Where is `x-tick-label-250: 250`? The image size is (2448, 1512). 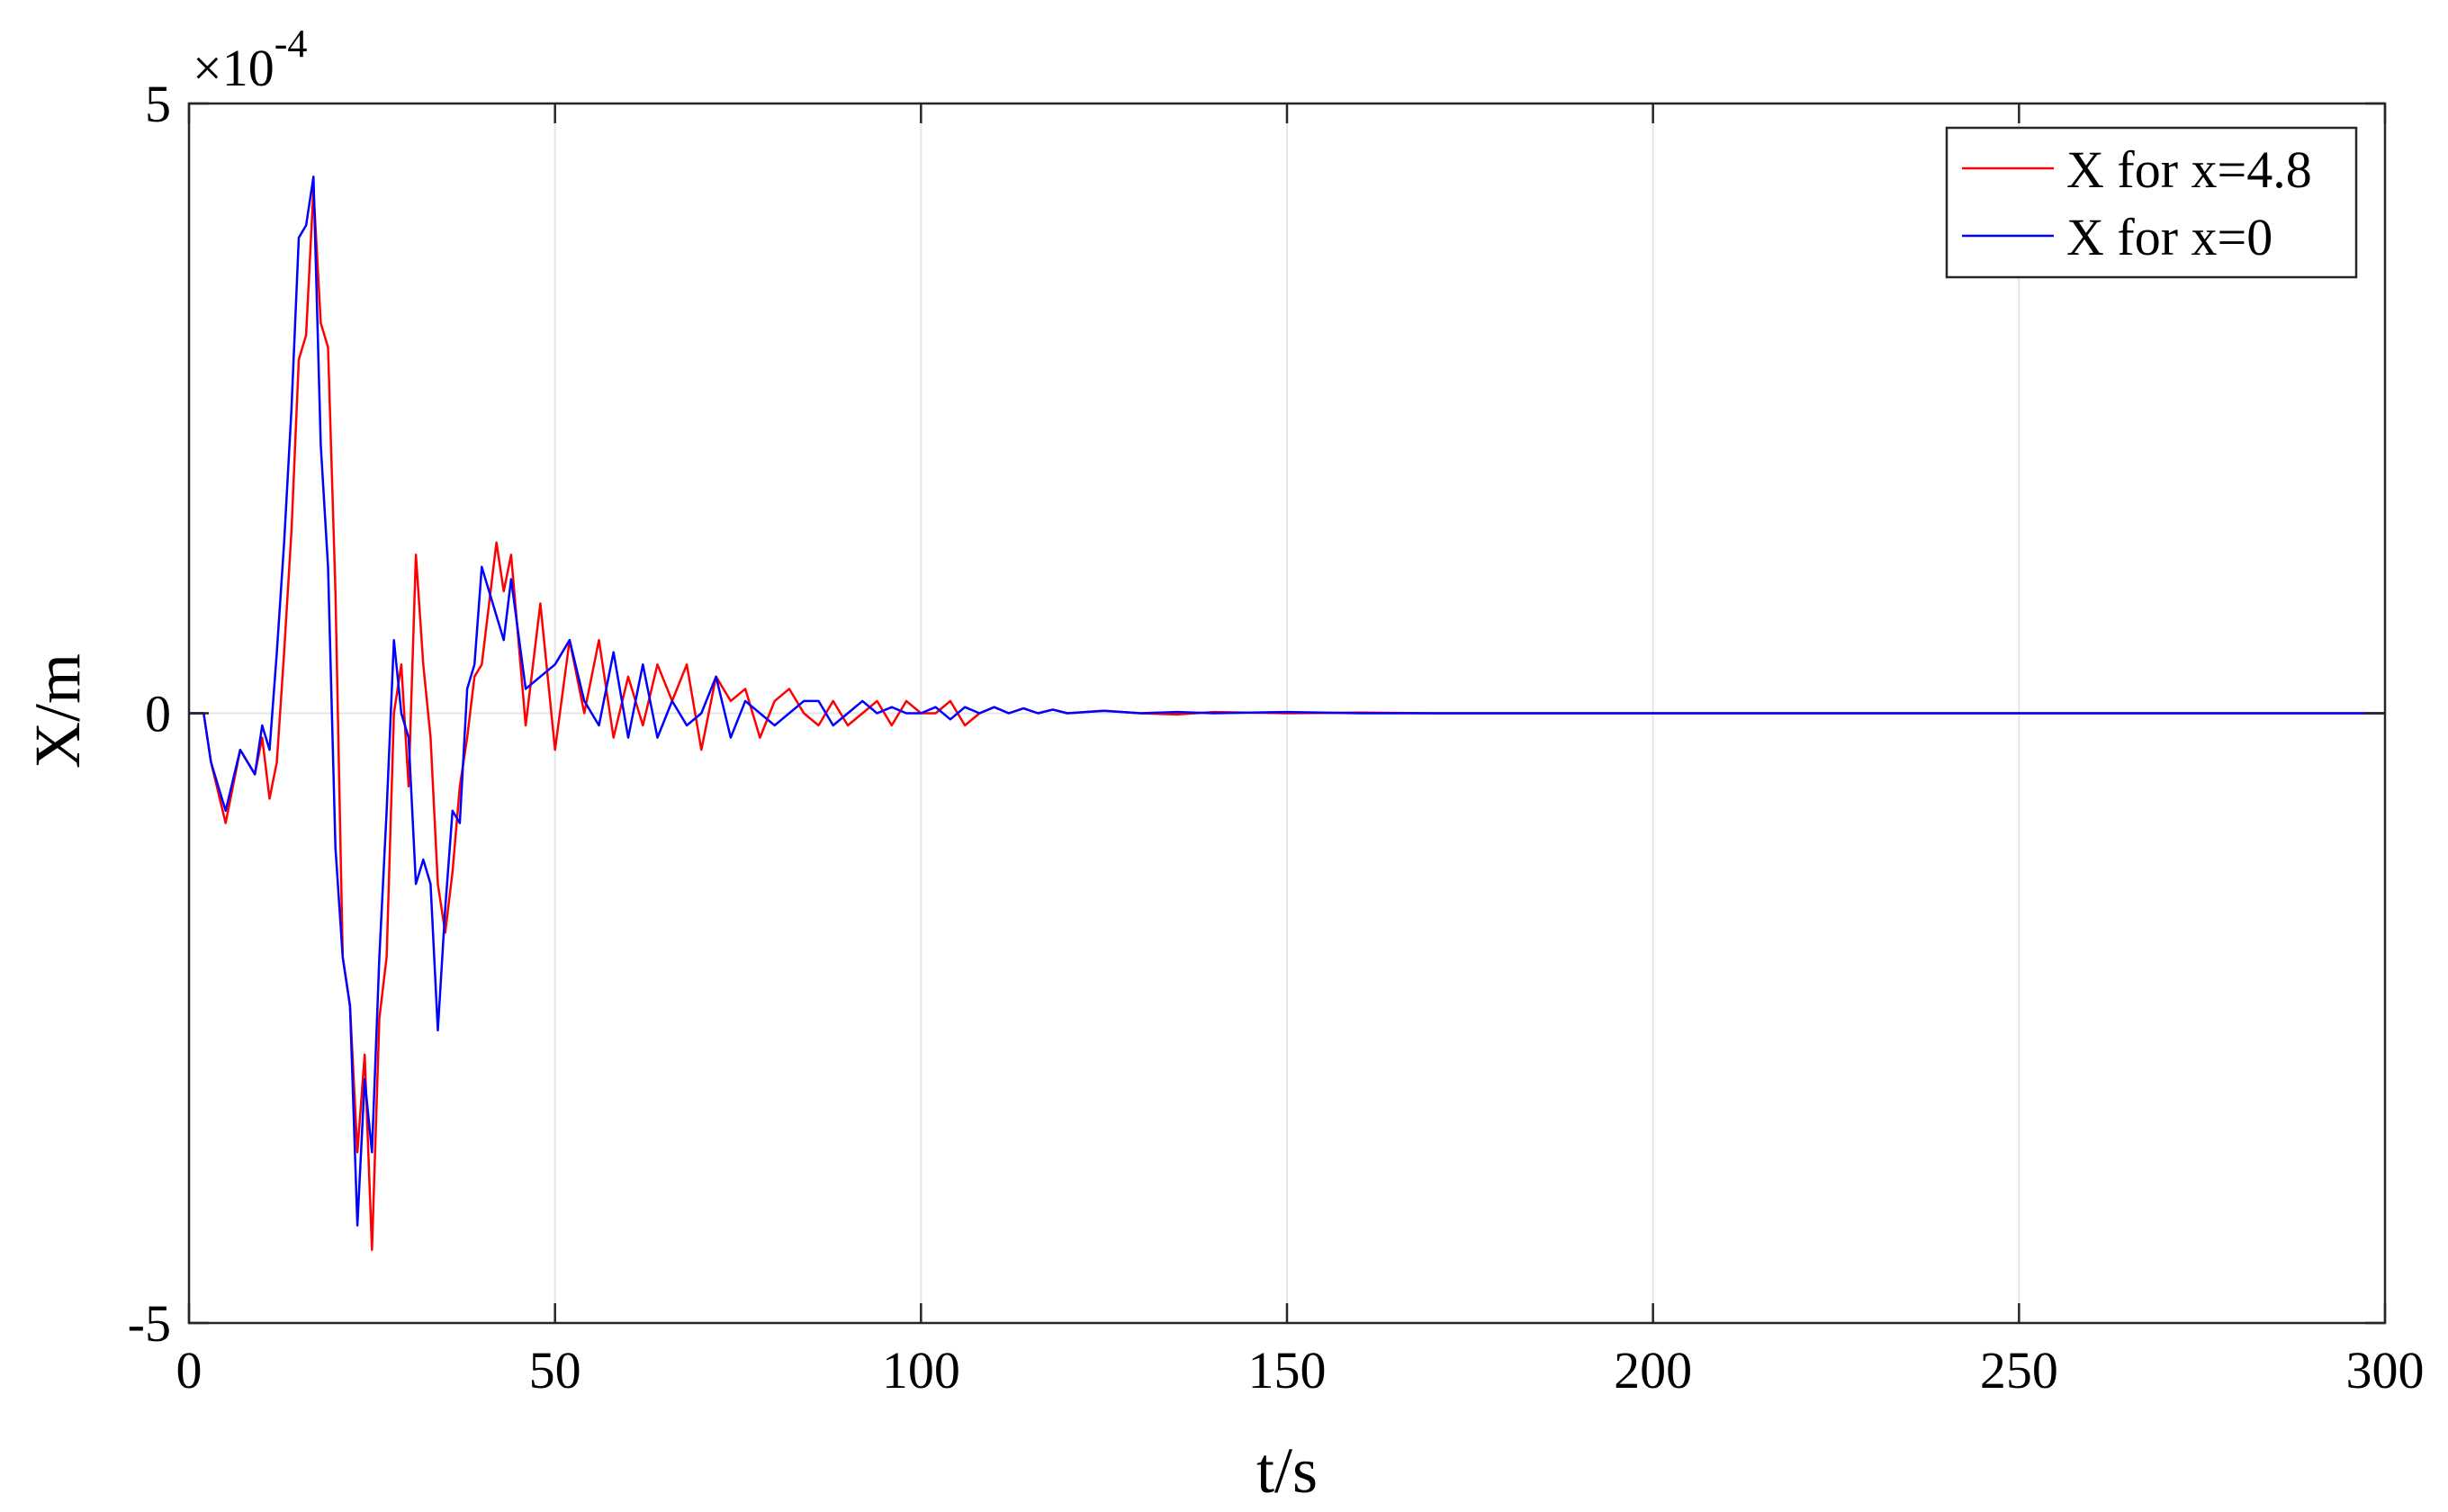
x-tick-label-250: 250 is located at coordinates (2019, 1370).